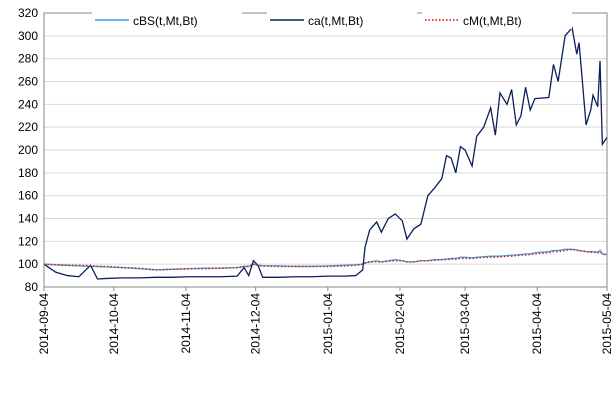  Describe the element at coordinates (186, 323) in the screenshot. I see `x-tick-label: 2014-11-04` at that location.